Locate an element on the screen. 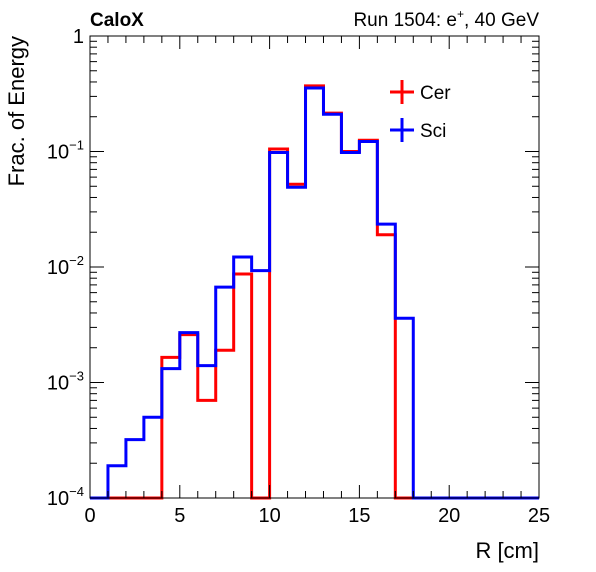 The image size is (596, 572). x-axis-label: R [cm] is located at coordinates (507, 550).